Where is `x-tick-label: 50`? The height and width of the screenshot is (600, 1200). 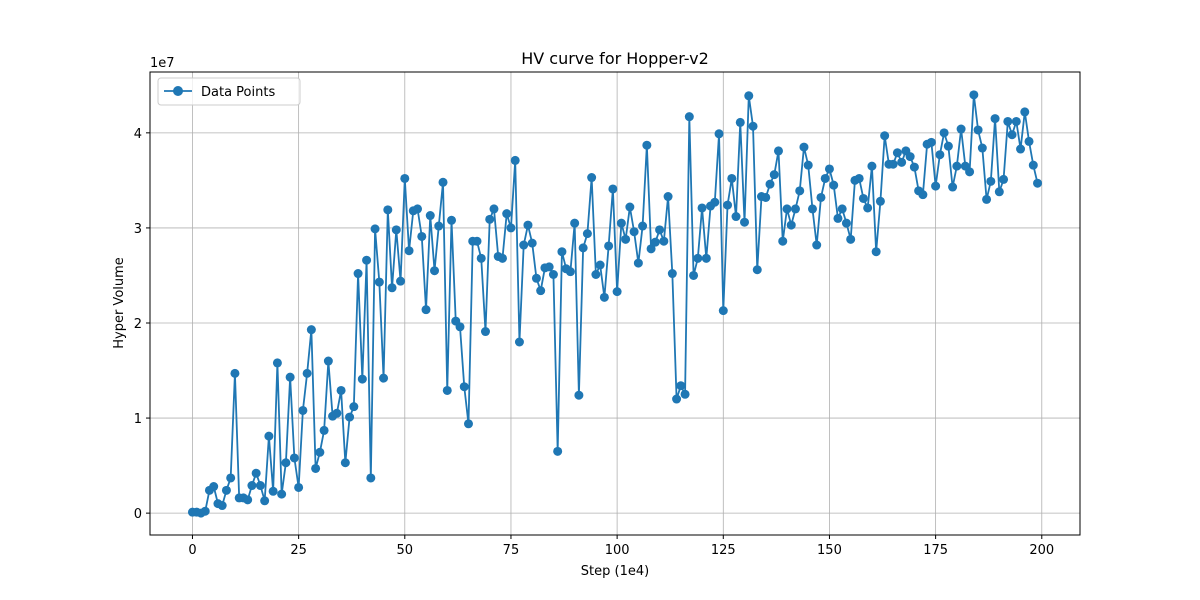 x-tick-label: 50 is located at coordinates (405, 550).